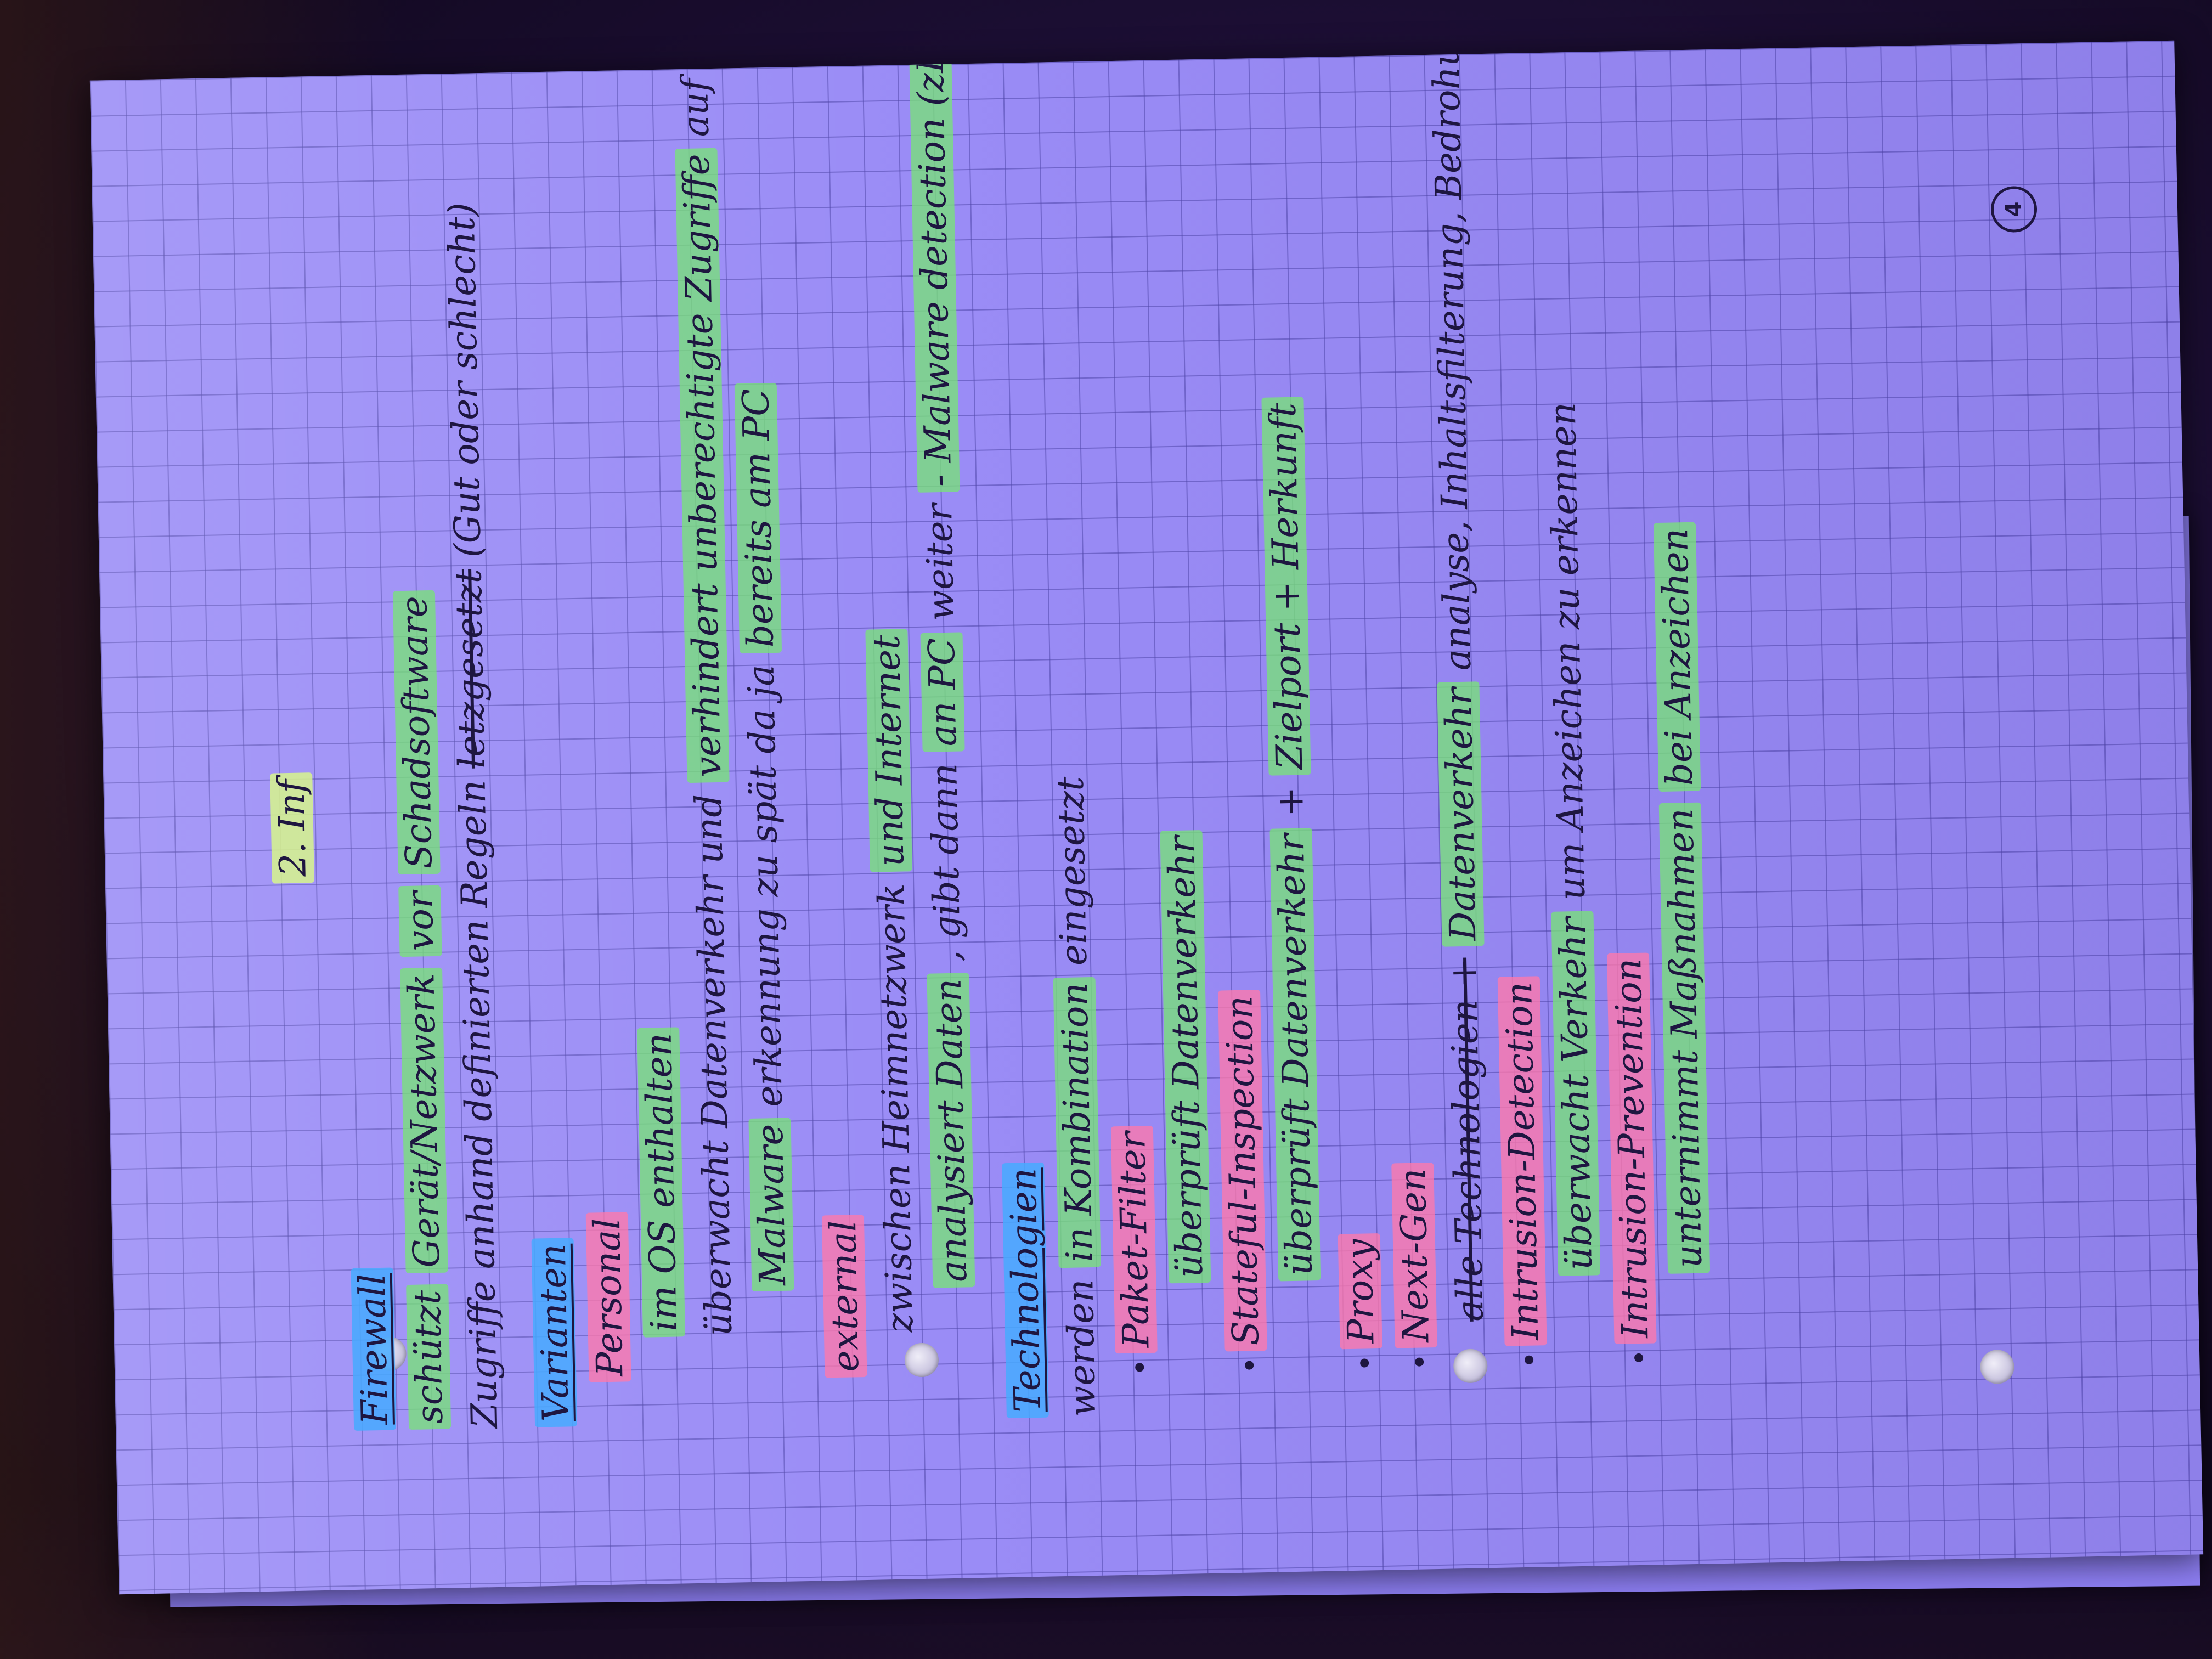  Describe the element at coordinates (417, 732) in the screenshot. I see `text: Schadsoftware` at that location.